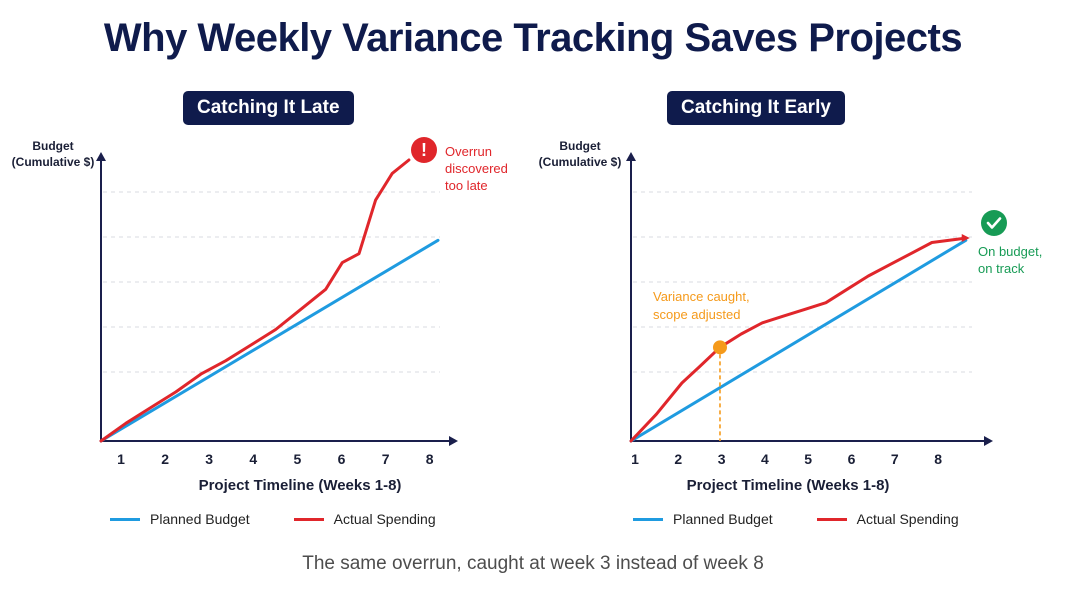 This screenshot has height=600, width=1066. Describe the element at coordinates (1001, 268) in the screenshot. I see `on-track-annotation: on track` at that location.